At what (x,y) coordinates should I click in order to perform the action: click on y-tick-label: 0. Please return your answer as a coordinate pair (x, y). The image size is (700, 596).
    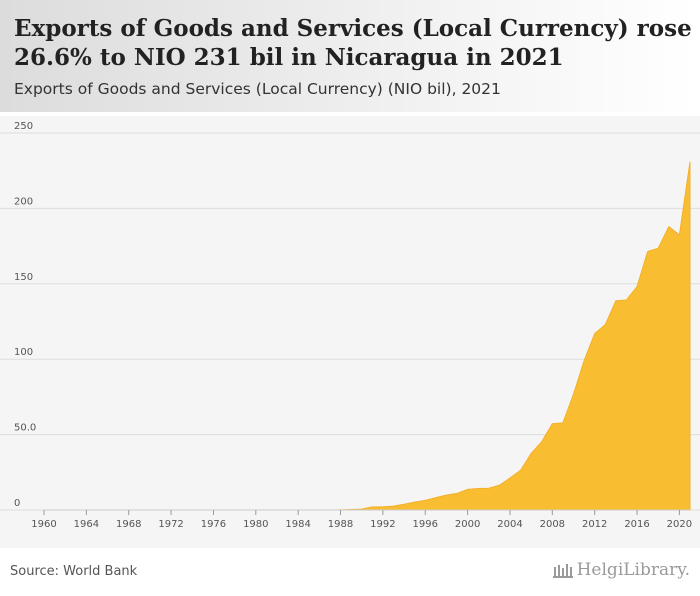
    Looking at the image, I should click on (17, 503).